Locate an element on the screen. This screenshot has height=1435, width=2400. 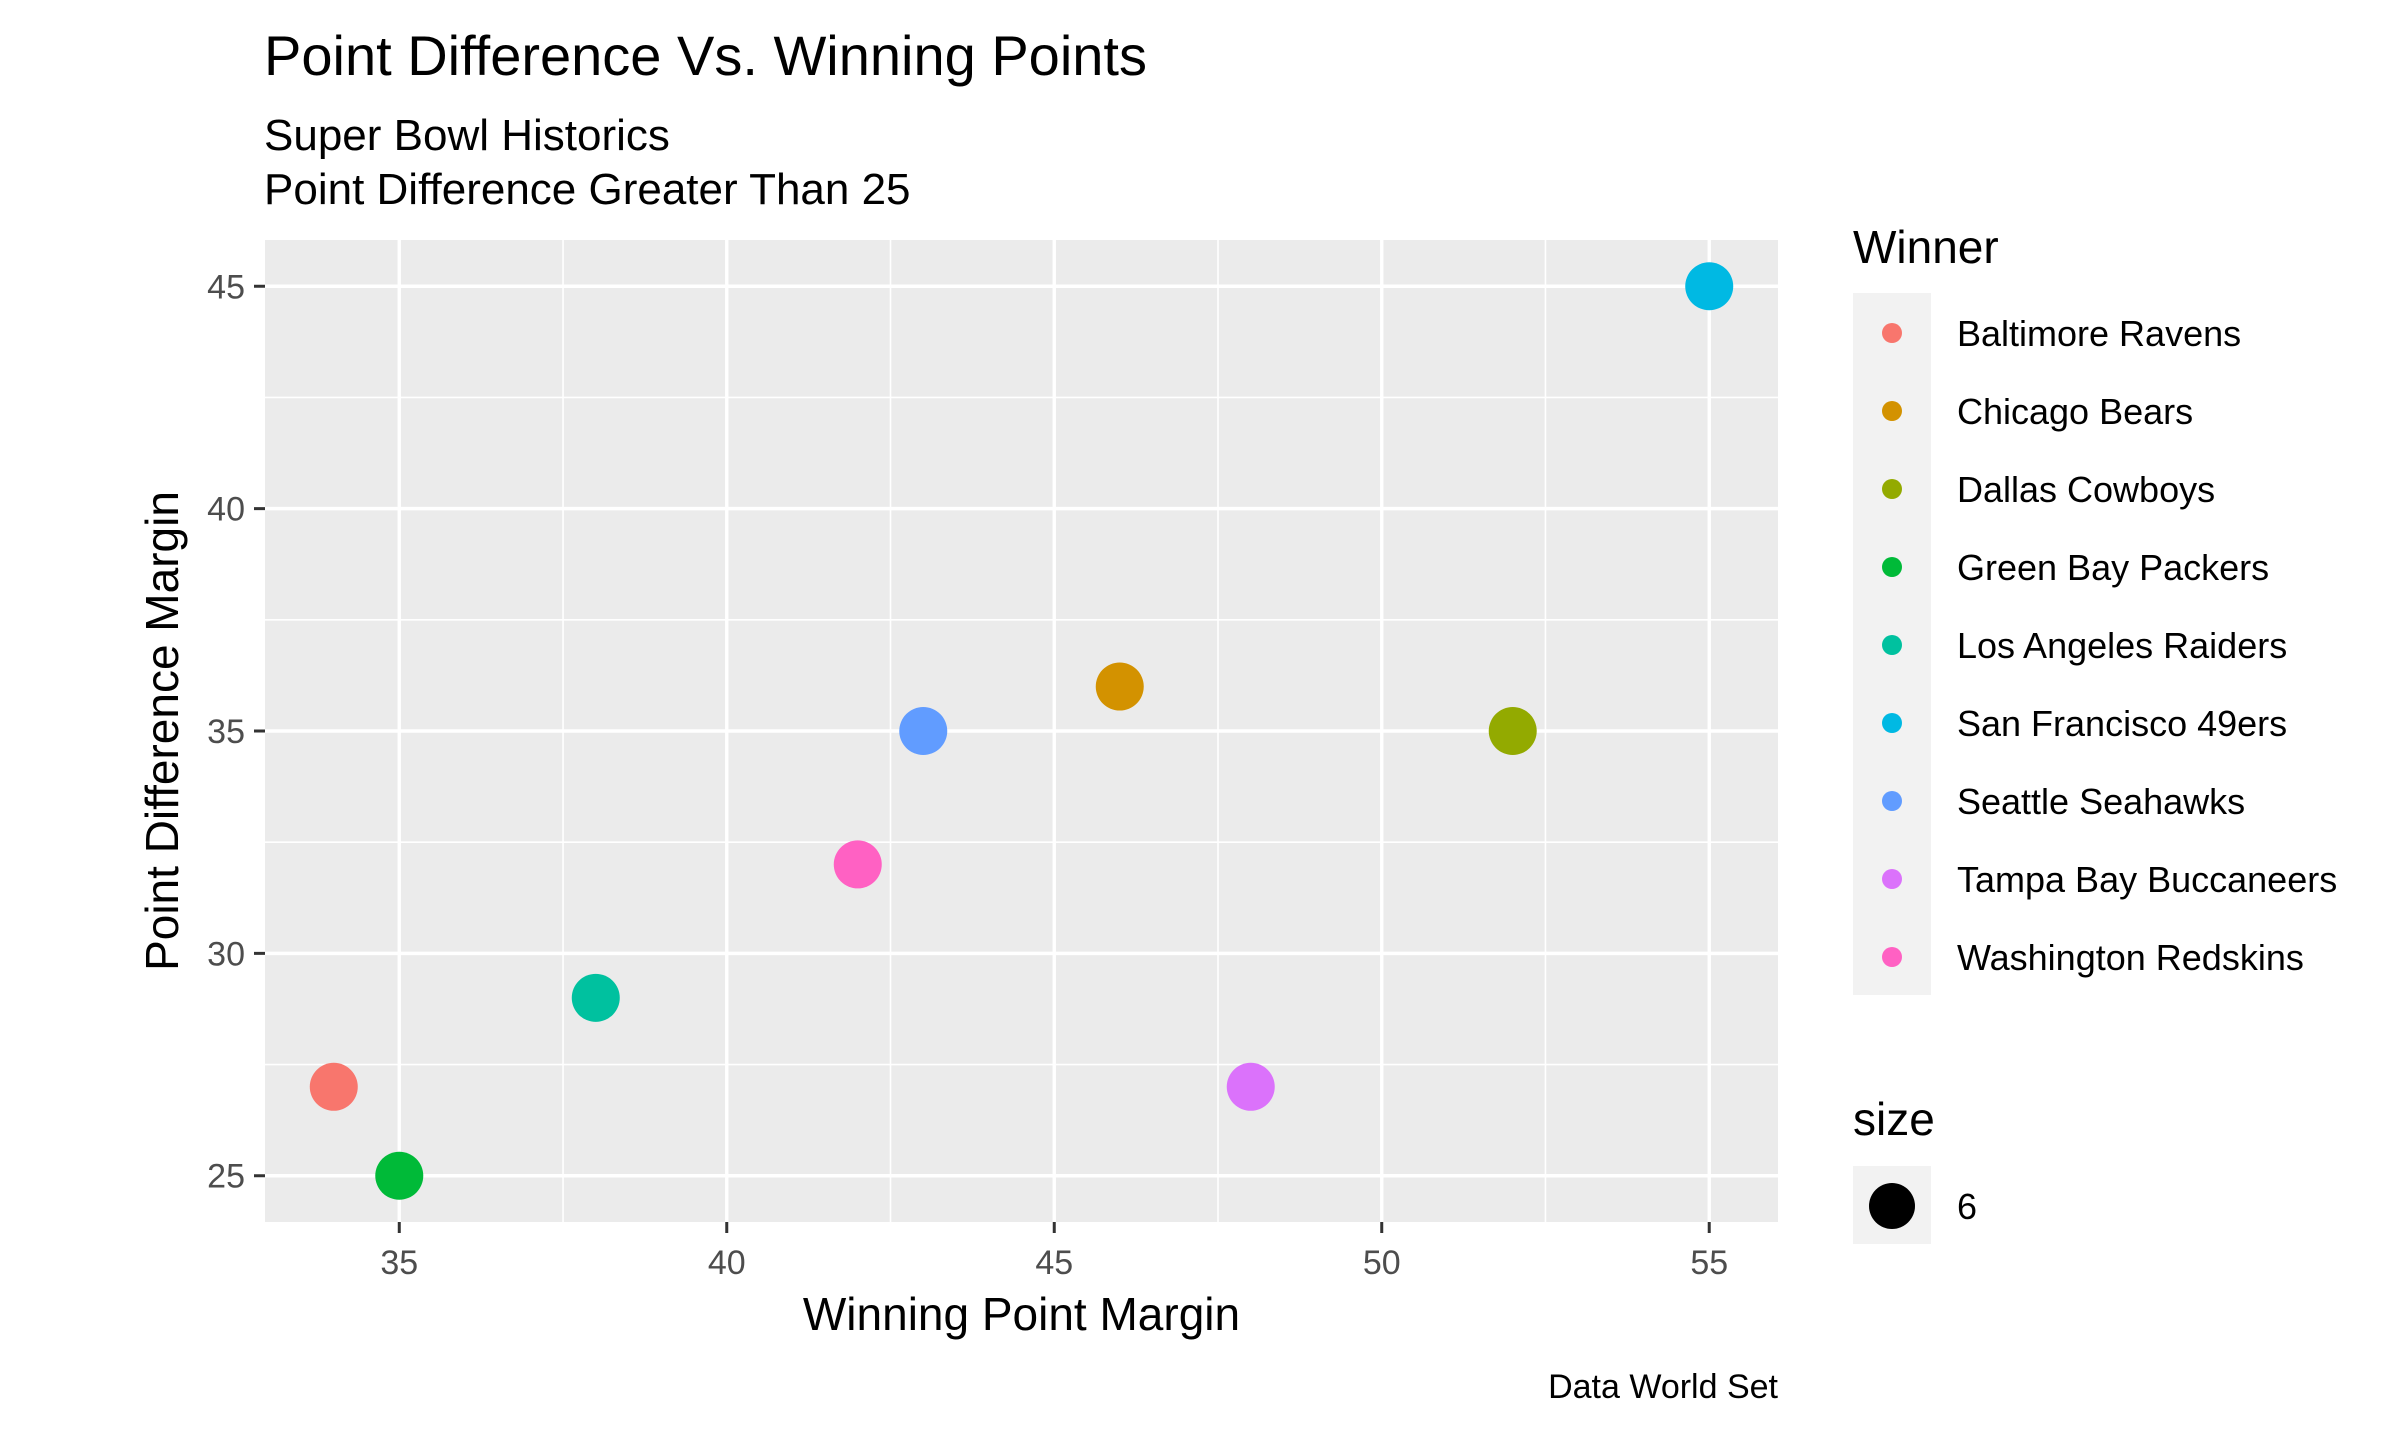
legend-label: San Francisco 49ers is located at coordinates (2122, 723).